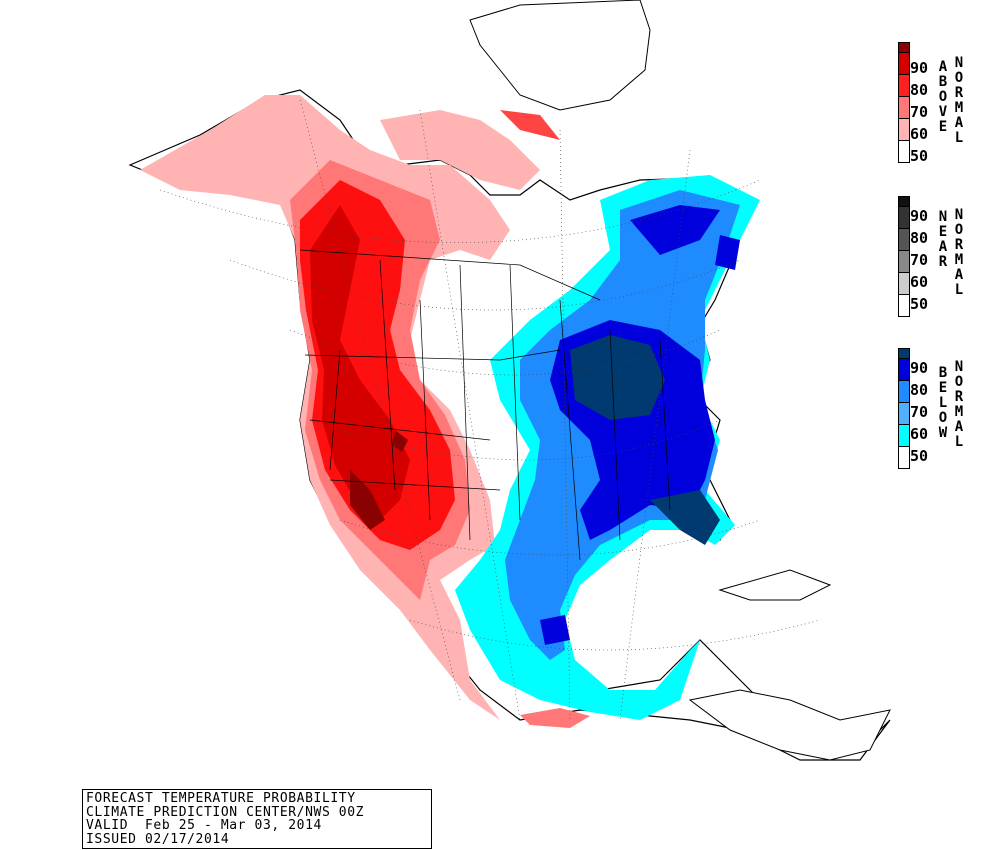  I want to click on info-title: FORECAST TEMPERATURE PROBABILITY, so click(221, 798).